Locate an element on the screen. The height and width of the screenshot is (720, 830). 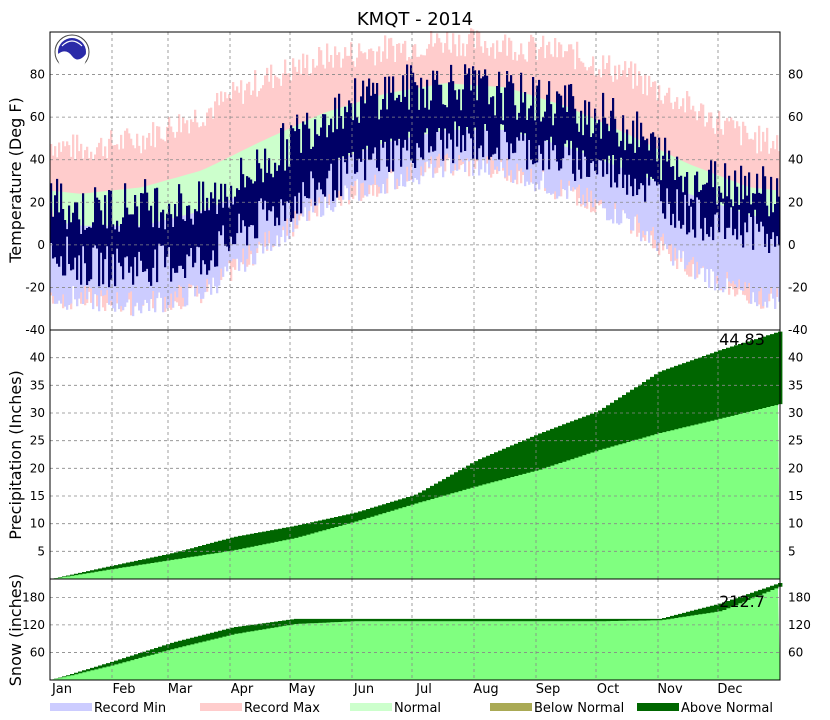
snow-tick-right-2: 180 is located at coordinates (799, 597).